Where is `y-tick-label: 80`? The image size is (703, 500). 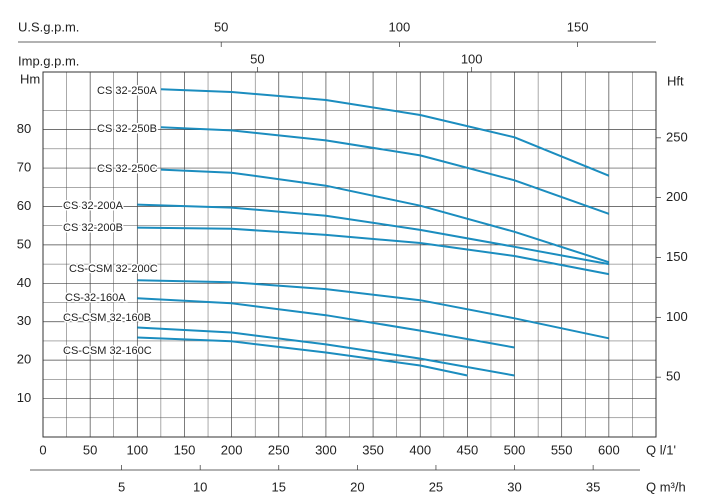 y-tick-label: 80 is located at coordinates (24, 128).